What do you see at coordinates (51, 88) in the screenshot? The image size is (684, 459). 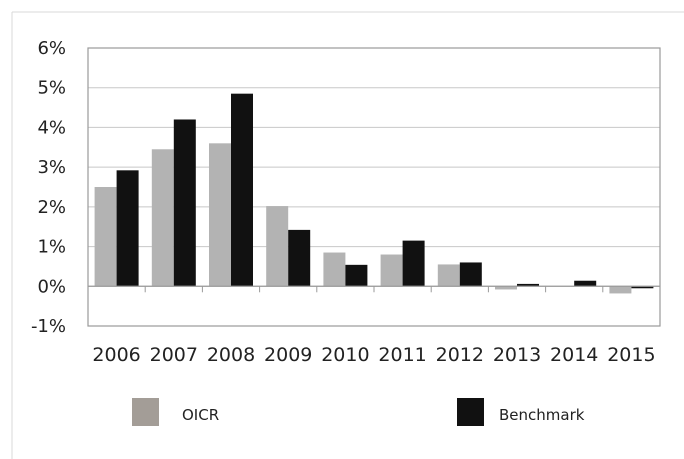 I see `y-tick-label: 5%` at bounding box center [51, 88].